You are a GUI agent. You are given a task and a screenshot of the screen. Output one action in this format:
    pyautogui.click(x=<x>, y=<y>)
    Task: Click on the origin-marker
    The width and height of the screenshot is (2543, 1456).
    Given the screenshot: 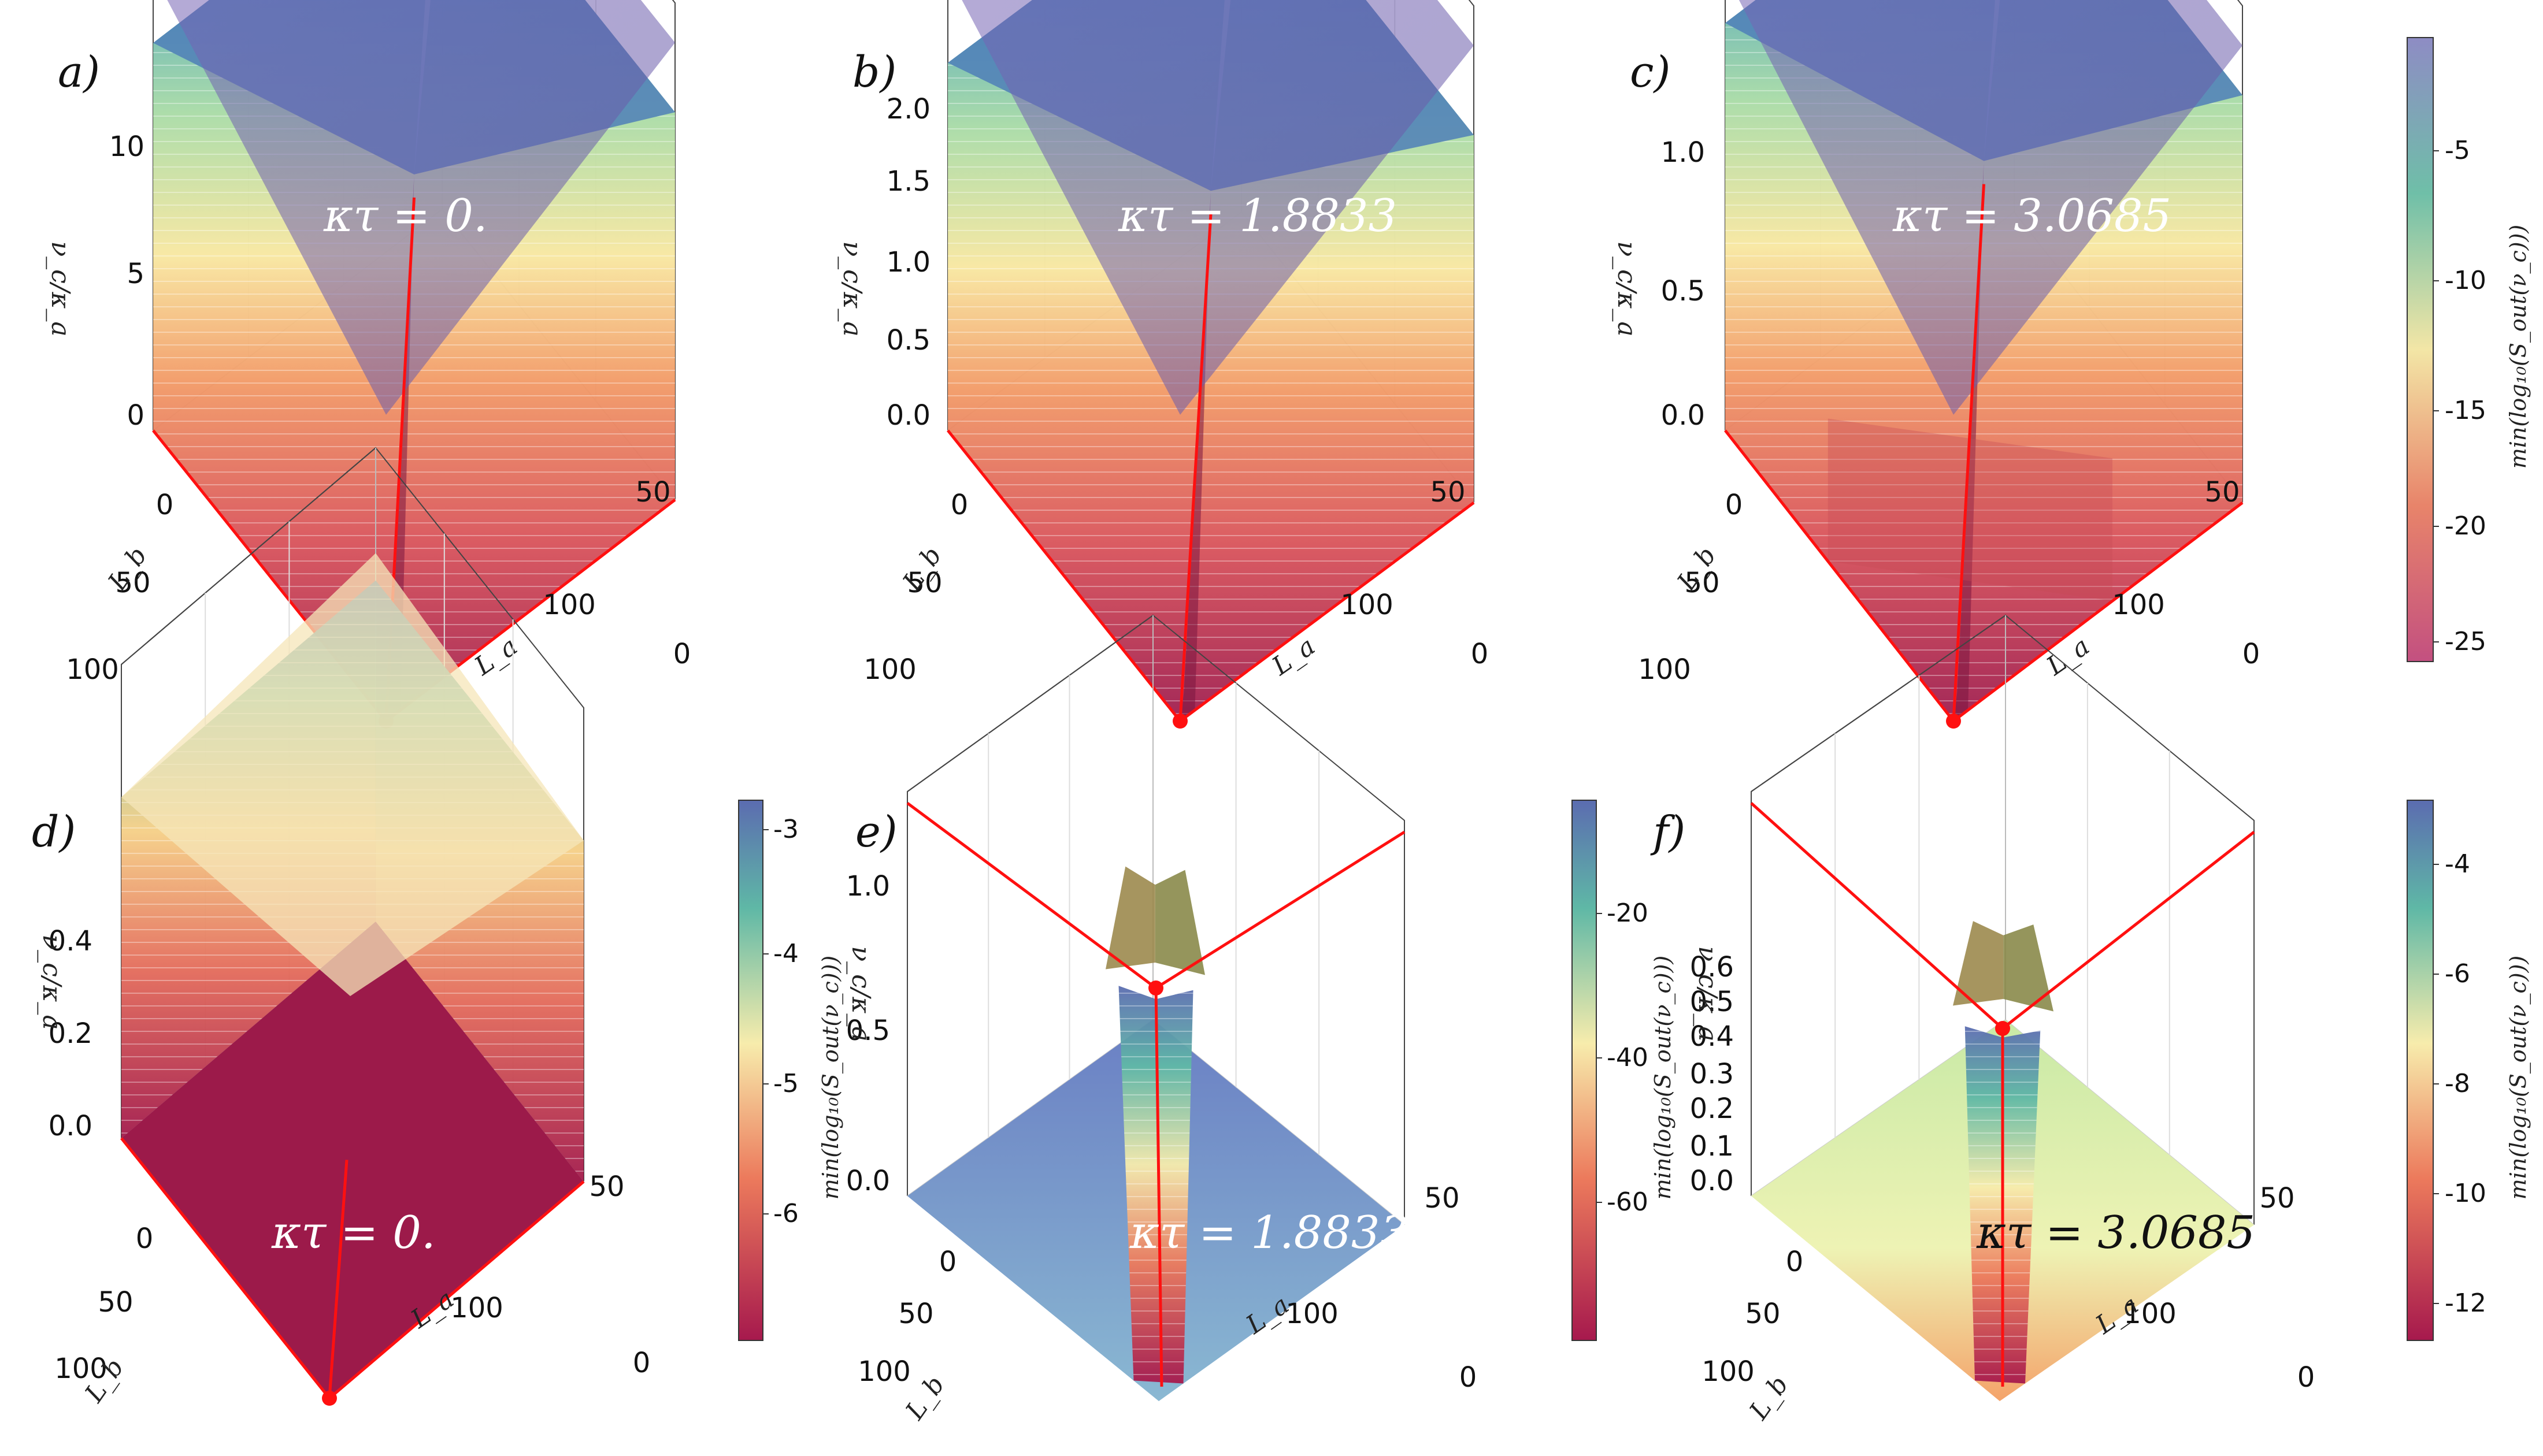 What is the action you would take?
    pyautogui.click(x=1953, y=721)
    